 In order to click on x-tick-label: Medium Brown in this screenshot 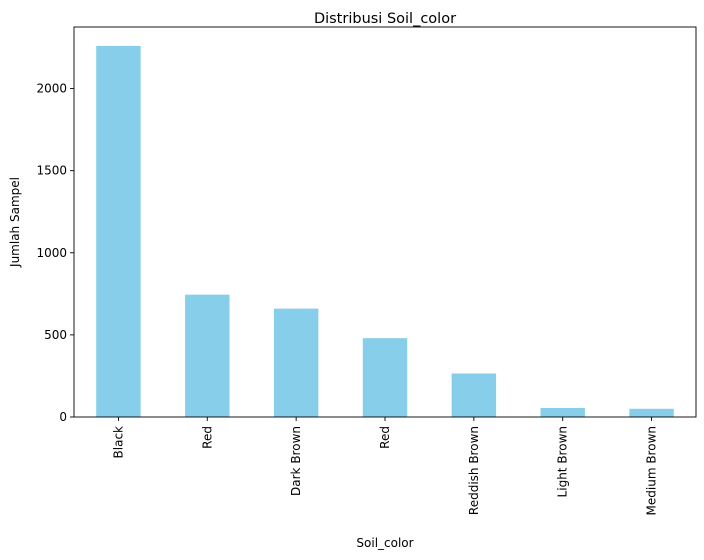, I will do `click(652, 470)`.